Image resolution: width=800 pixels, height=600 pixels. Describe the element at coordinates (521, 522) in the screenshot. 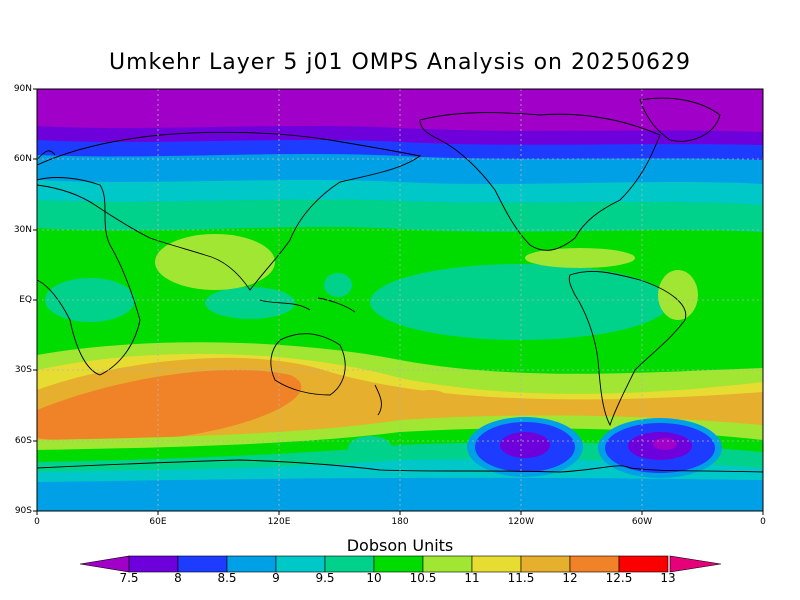

I see `x-tick-label: 120W` at that location.